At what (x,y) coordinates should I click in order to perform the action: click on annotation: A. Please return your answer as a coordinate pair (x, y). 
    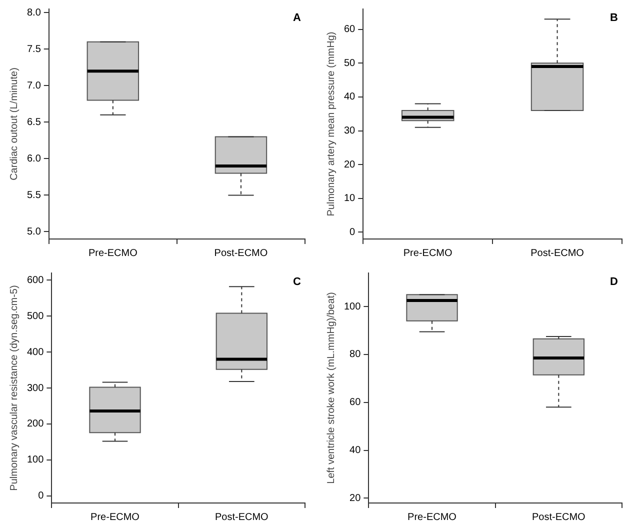
    Looking at the image, I should click on (297, 18).